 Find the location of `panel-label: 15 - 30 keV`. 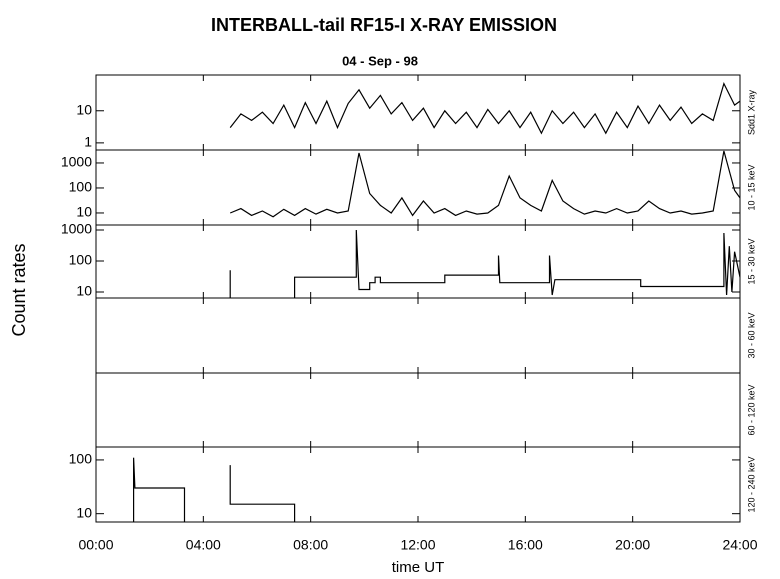

panel-label: 15 - 30 keV is located at coordinates (751, 261).